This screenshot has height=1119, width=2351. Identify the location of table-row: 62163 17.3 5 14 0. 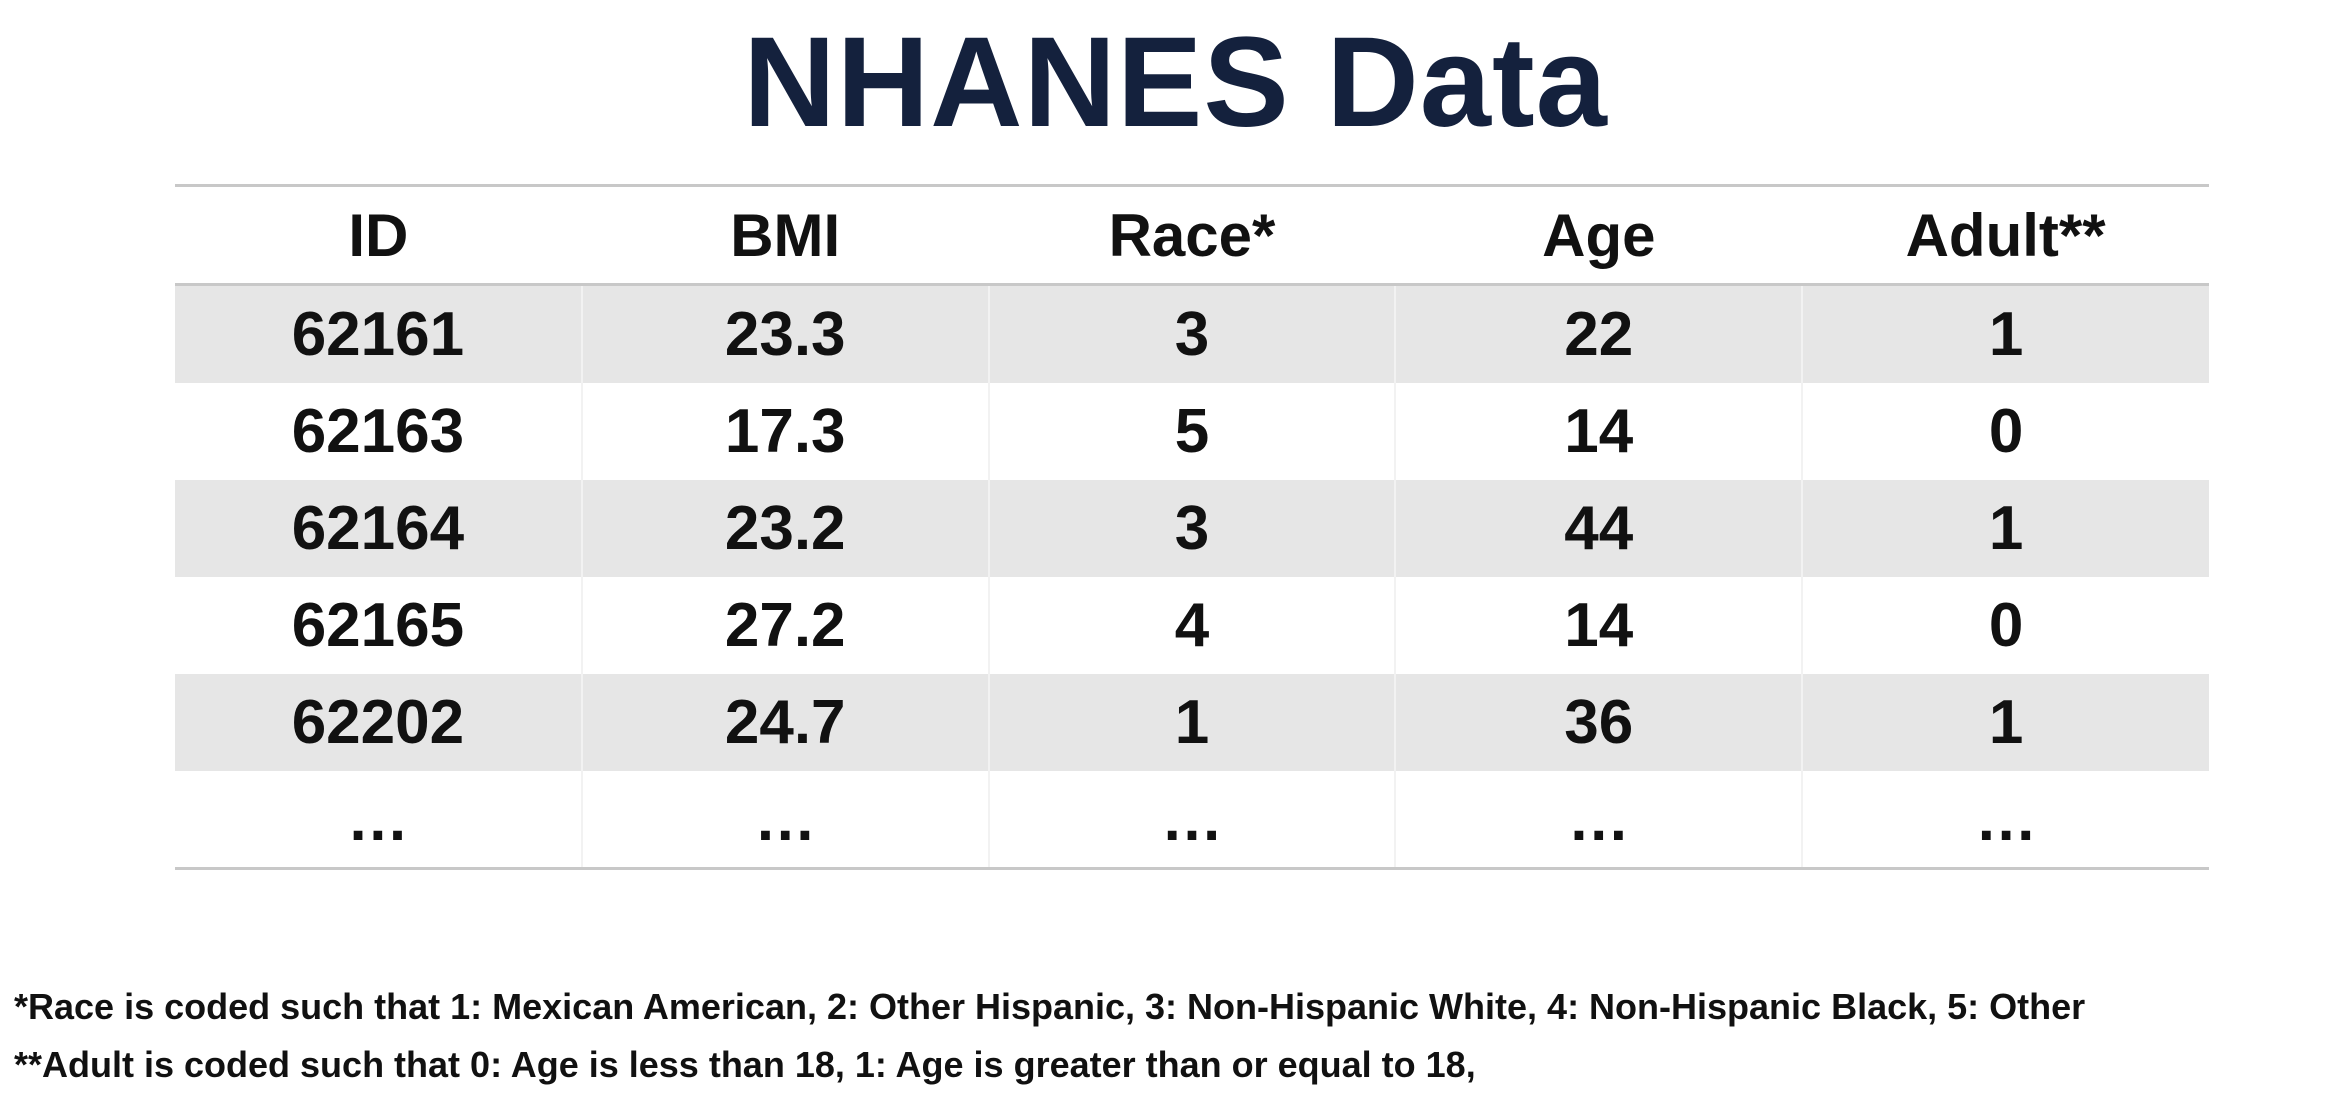
(1192, 431).